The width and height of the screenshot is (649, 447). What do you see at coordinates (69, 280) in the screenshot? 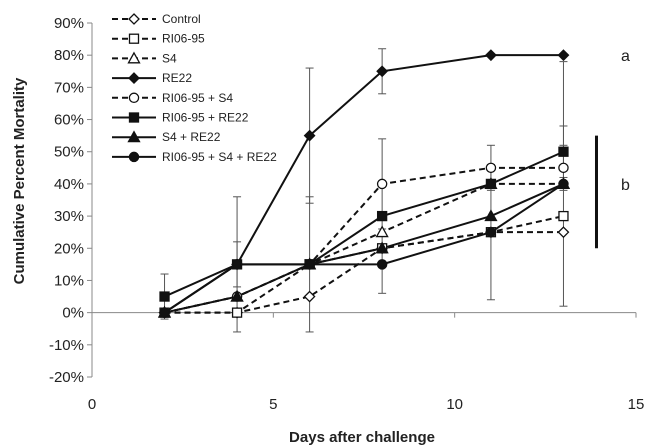
I see `y-tick-label: 10%` at bounding box center [69, 280].